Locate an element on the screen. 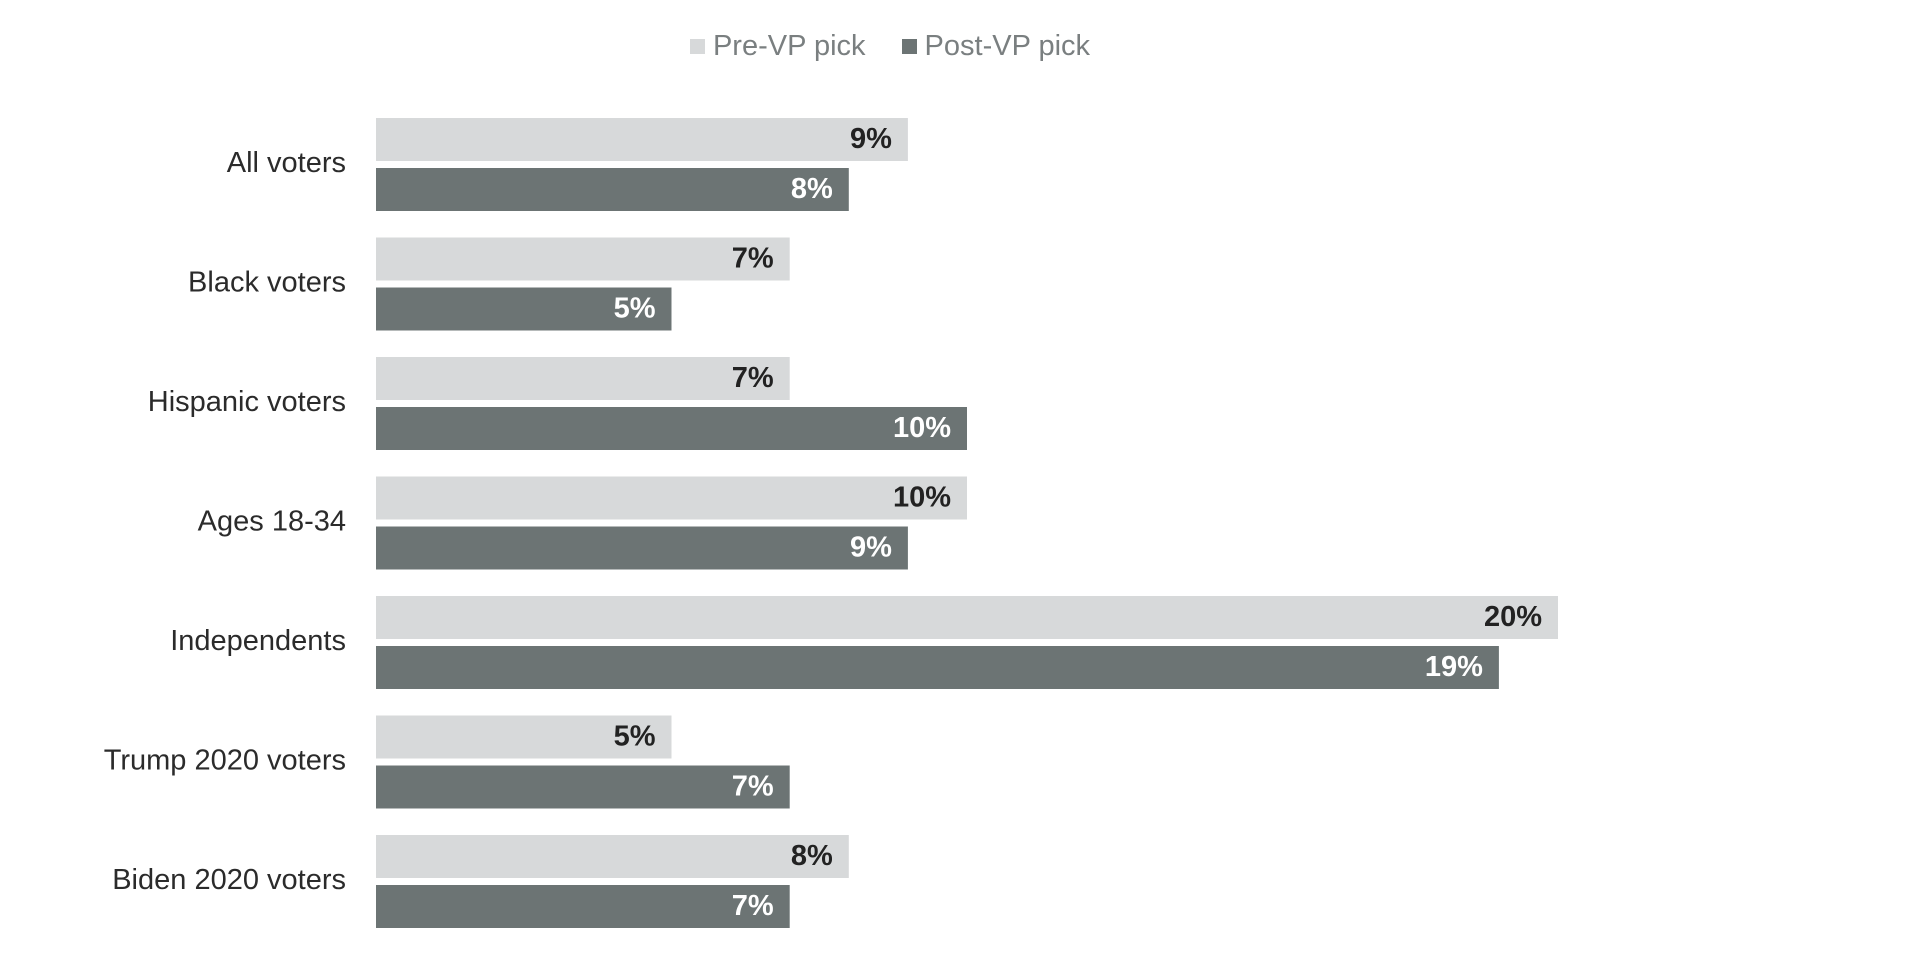 Image resolution: width=1920 pixels, height=960 pixels. category-label-black-voters: Black voters is located at coordinates (267, 283).